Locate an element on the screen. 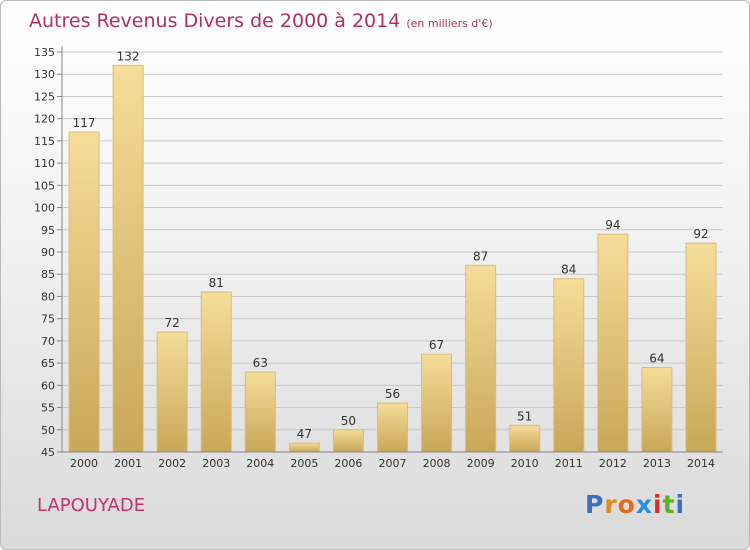 This screenshot has width=750, height=550. brand-letter: P is located at coordinates (595, 504).